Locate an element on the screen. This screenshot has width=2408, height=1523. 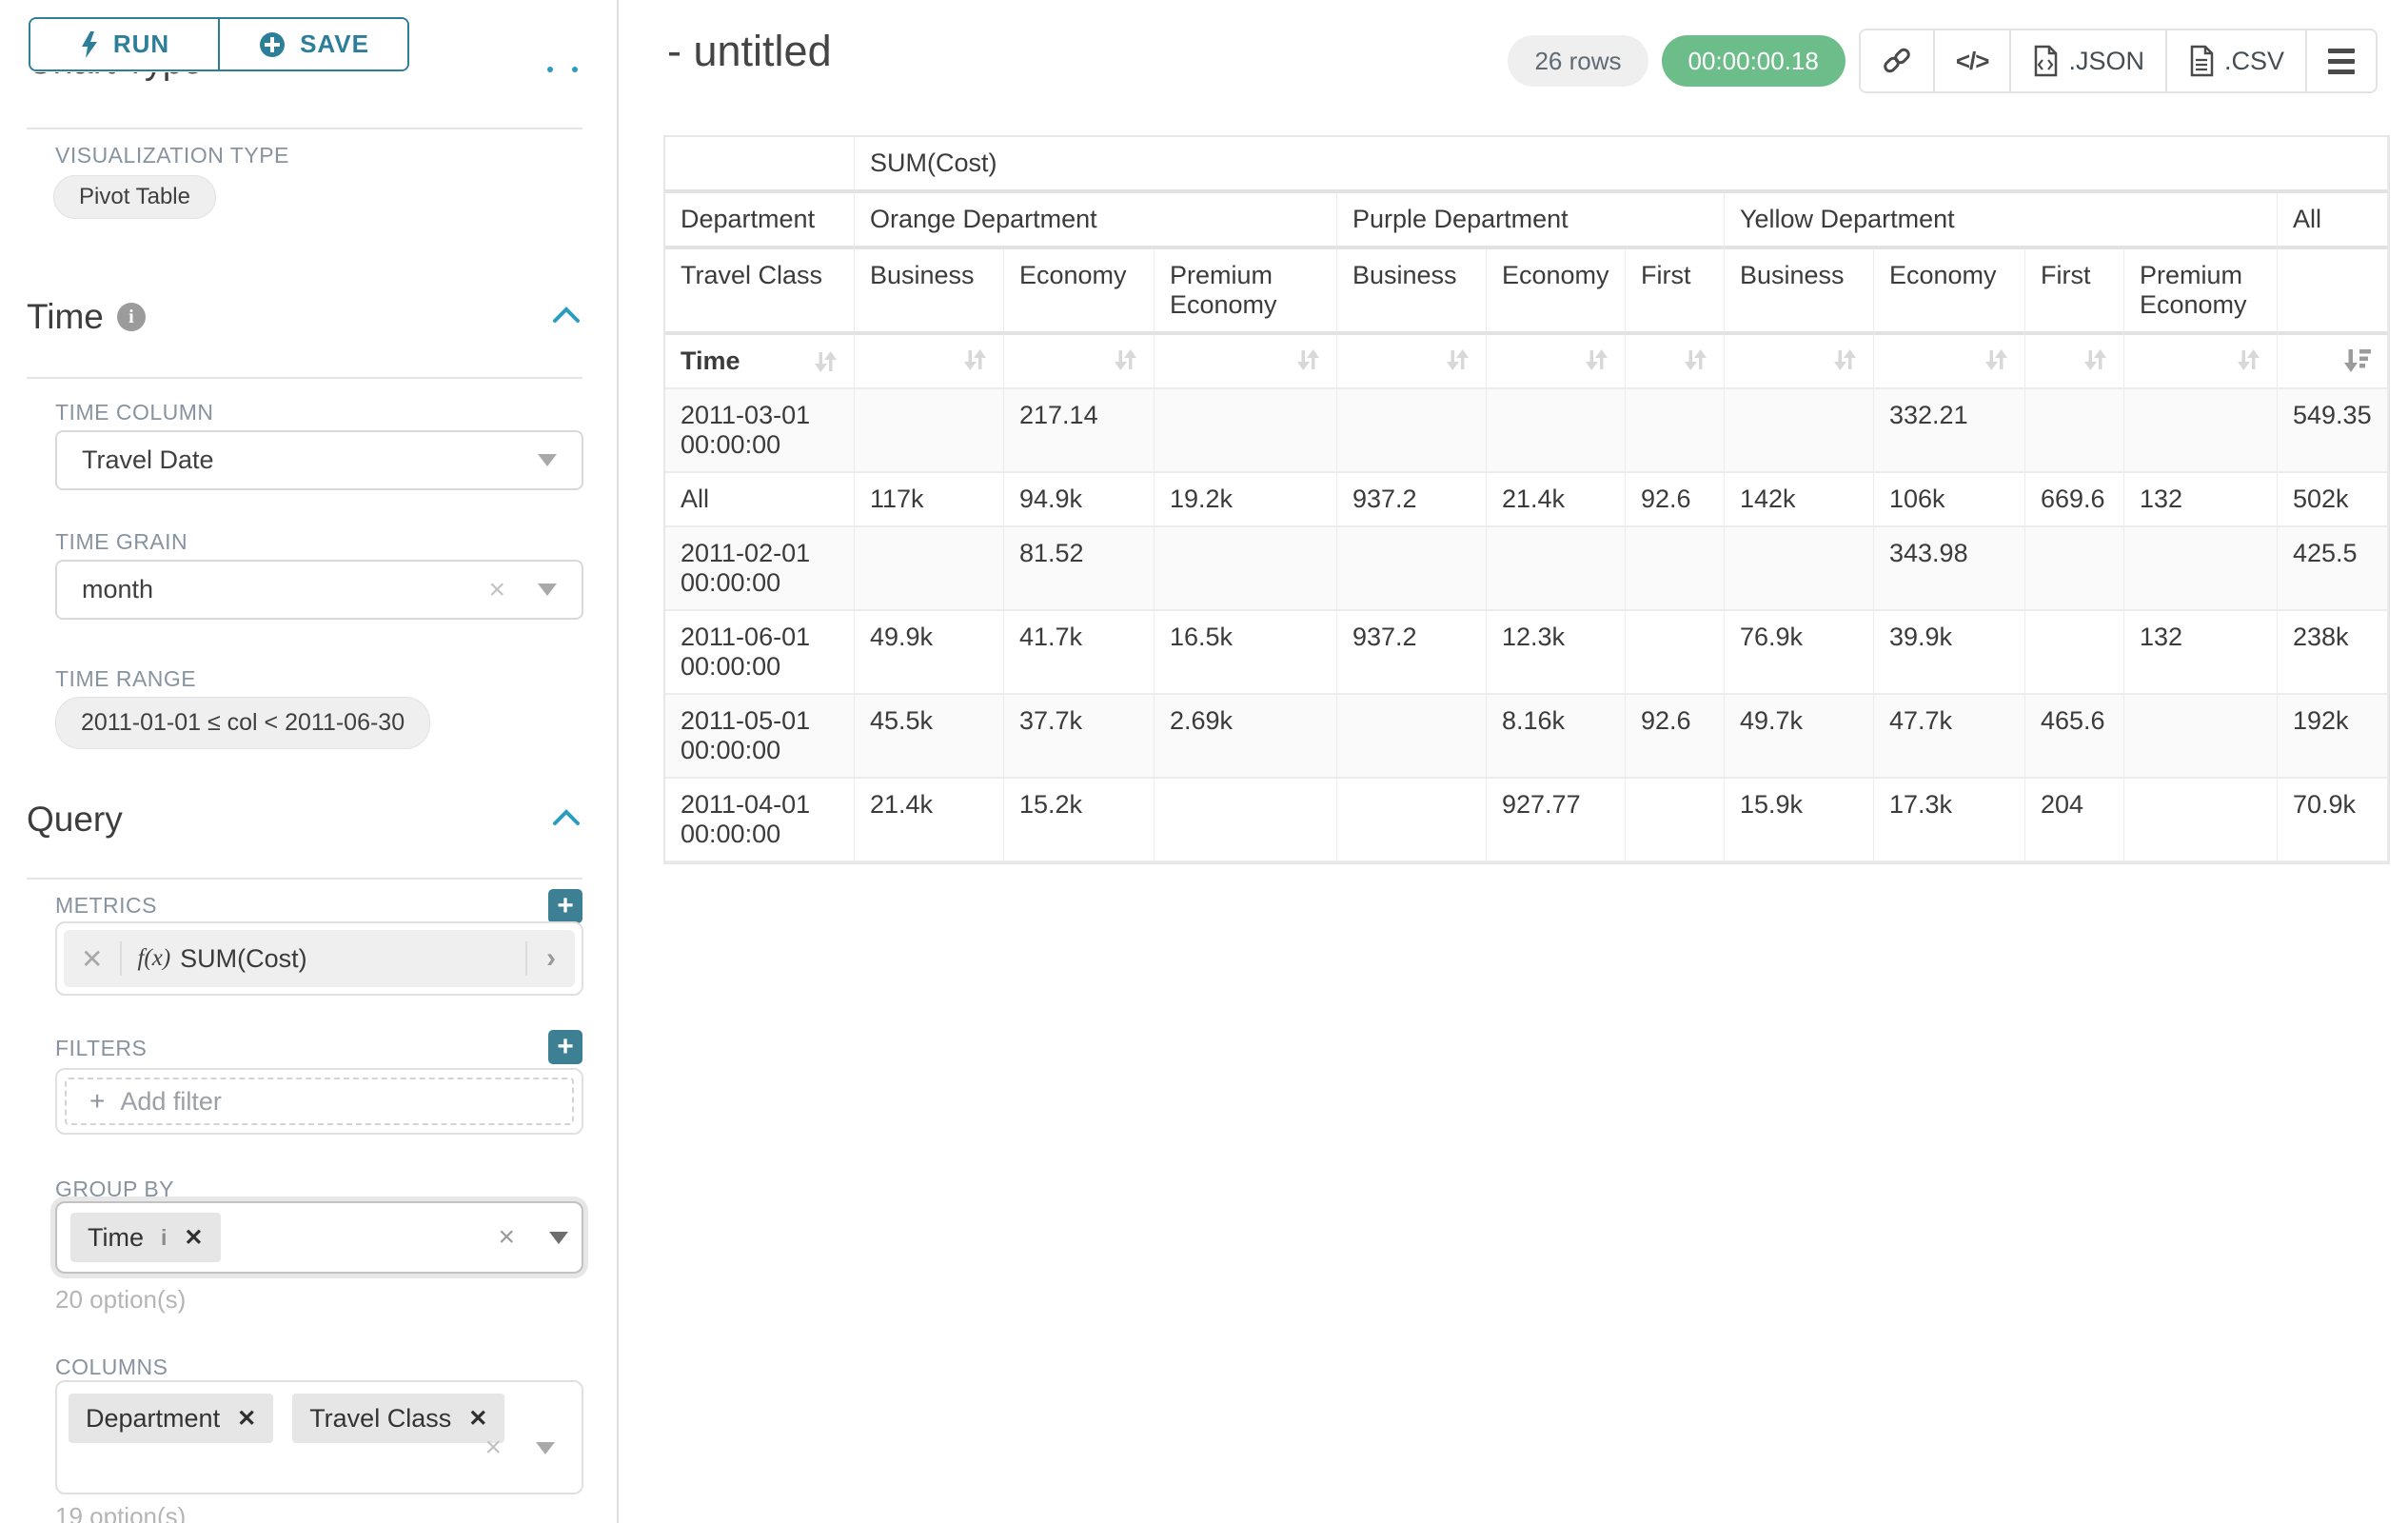
plus-circle-icon is located at coordinates (273, 44).